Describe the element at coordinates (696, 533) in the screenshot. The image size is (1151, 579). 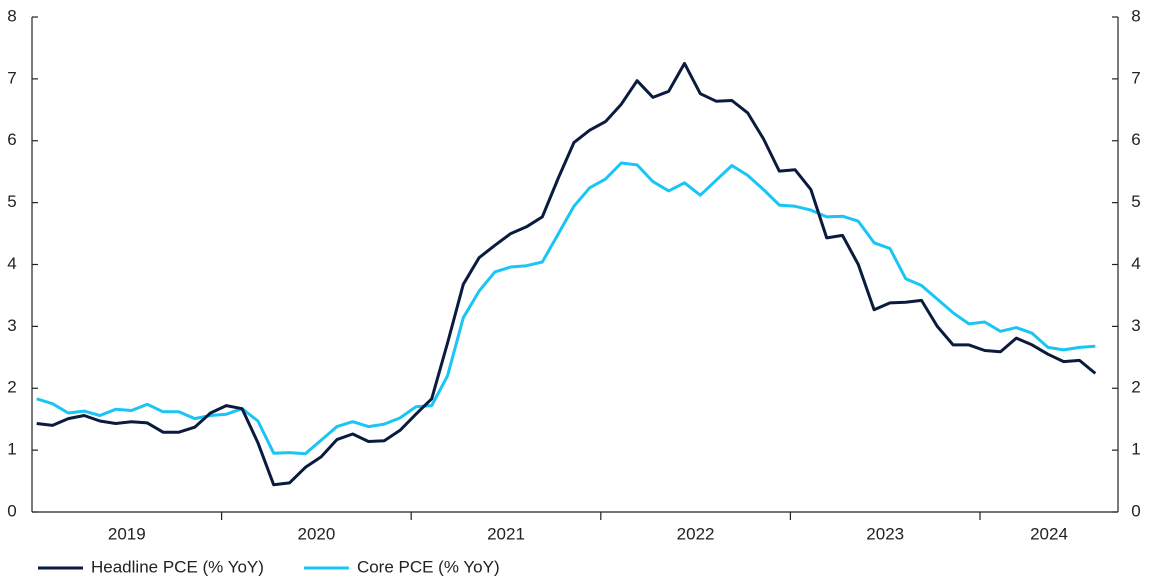
I see `x-tick-label: 2022` at that location.